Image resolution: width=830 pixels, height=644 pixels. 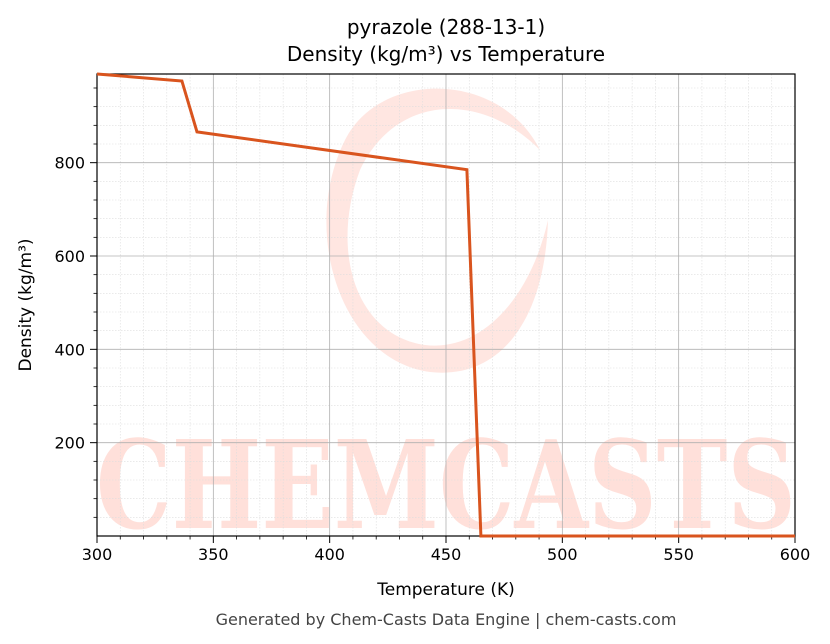 I want to click on y-tick-label: 600, so click(x=69, y=256).